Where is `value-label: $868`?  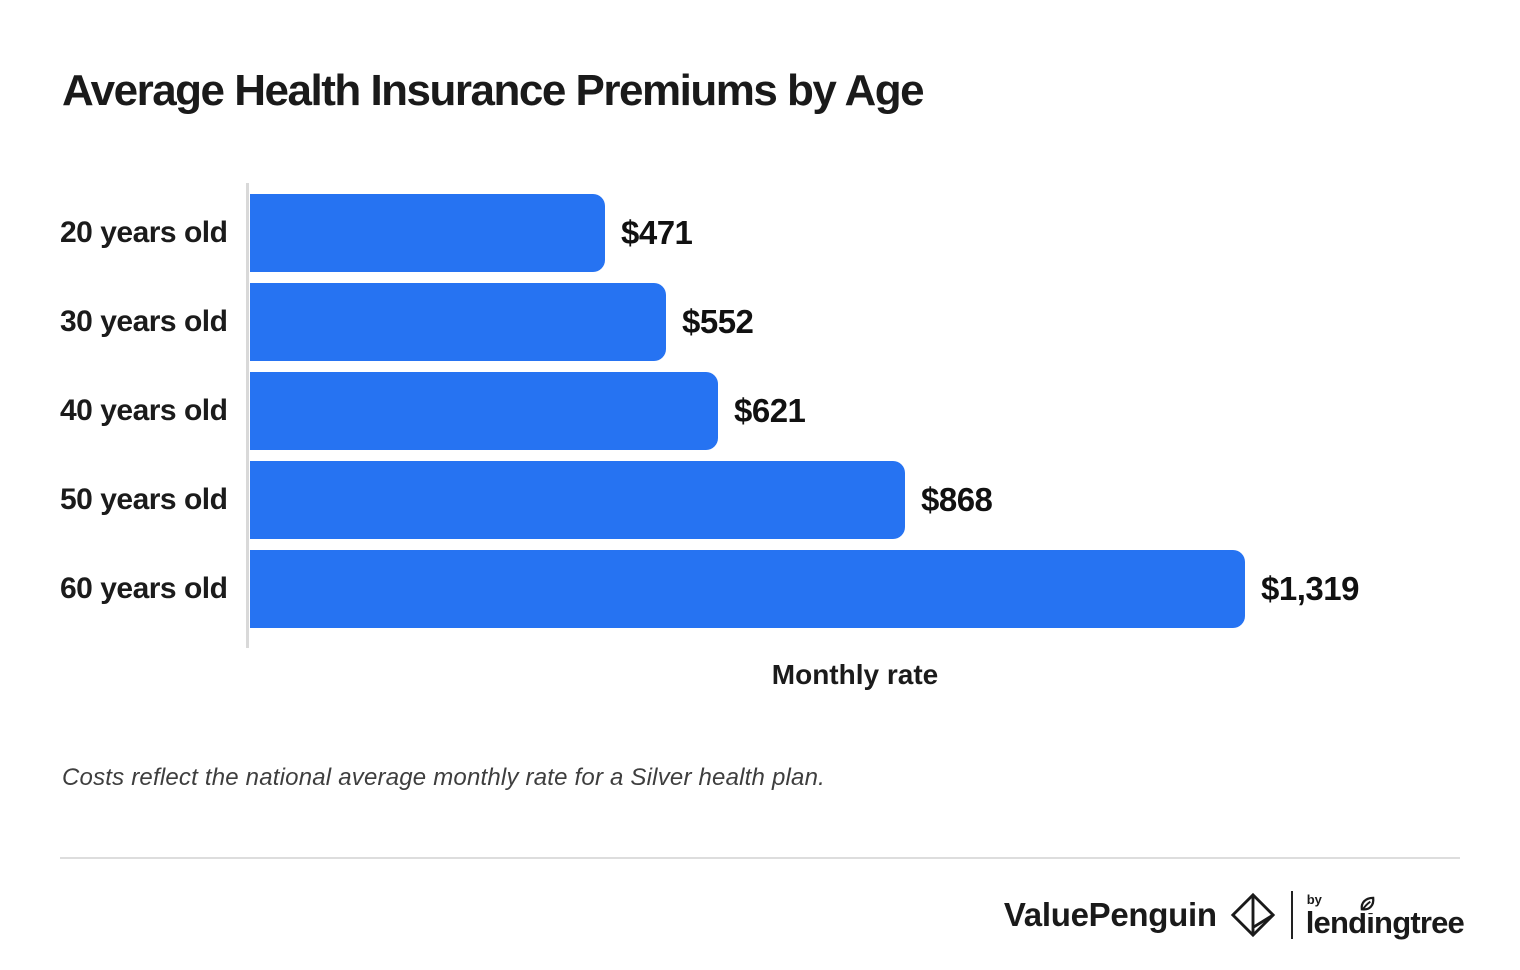
value-label: $868 is located at coordinates (957, 499).